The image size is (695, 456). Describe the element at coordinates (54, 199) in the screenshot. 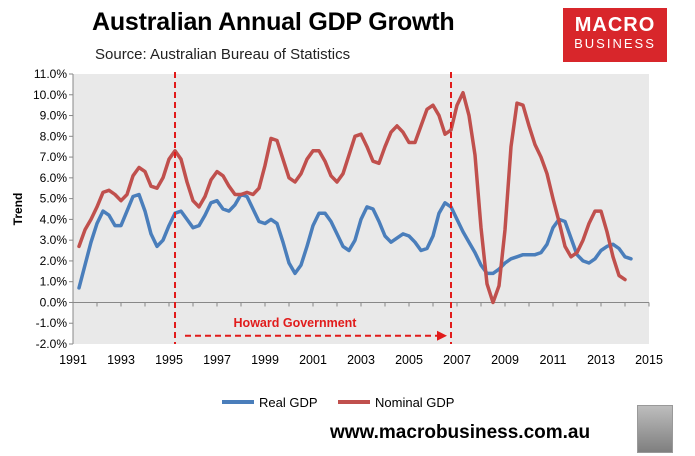

I see `y-tick-label: 5.0%` at that location.